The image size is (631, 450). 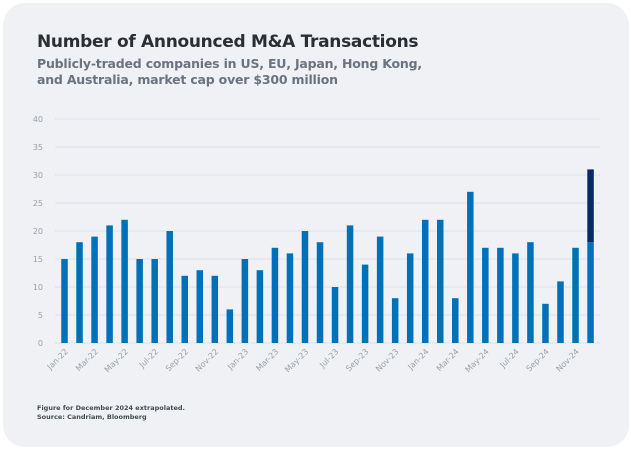 I want to click on y-tick-label: 5, so click(x=40, y=315).